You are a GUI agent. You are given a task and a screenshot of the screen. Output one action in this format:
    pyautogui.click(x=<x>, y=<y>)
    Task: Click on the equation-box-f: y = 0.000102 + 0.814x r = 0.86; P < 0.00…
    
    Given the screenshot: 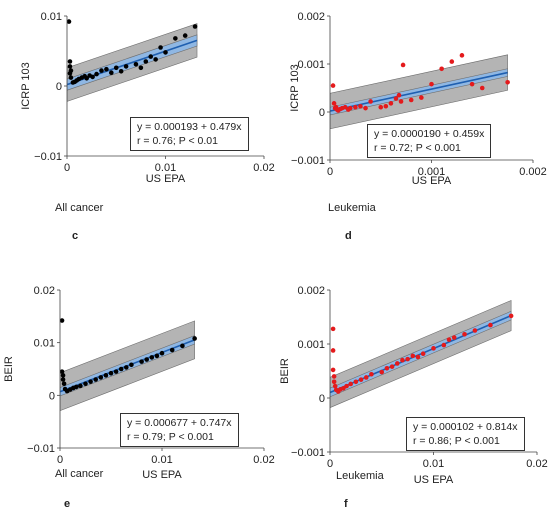 What is the action you would take?
    pyautogui.click(x=465, y=434)
    